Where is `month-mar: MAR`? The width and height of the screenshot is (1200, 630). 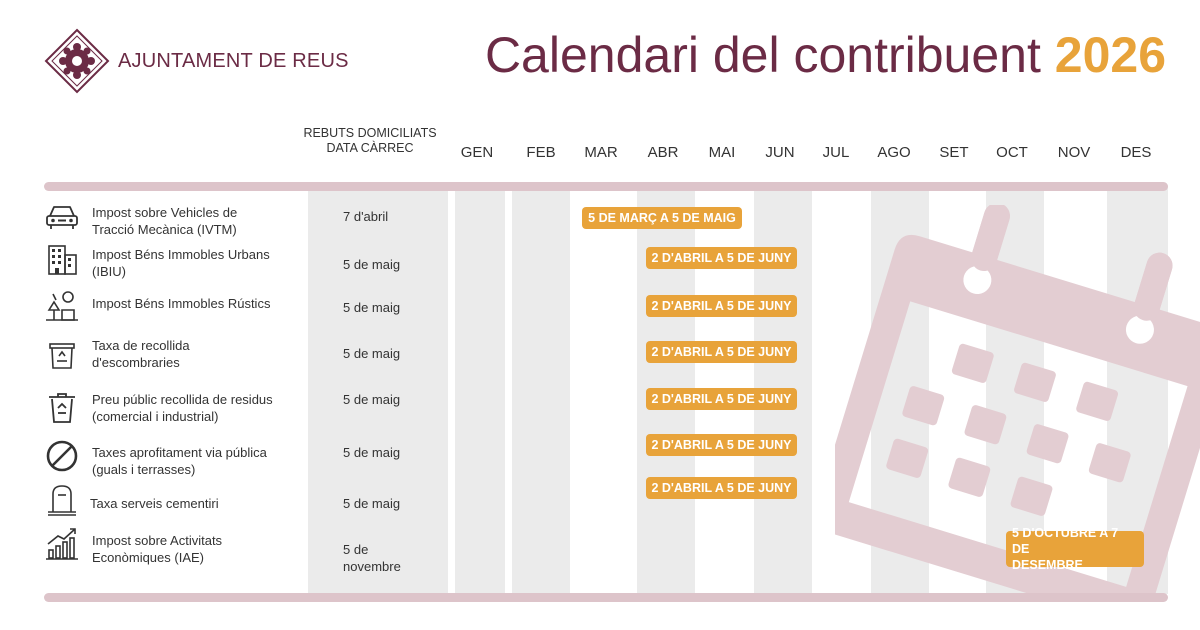 month-mar: MAR is located at coordinates (601, 152).